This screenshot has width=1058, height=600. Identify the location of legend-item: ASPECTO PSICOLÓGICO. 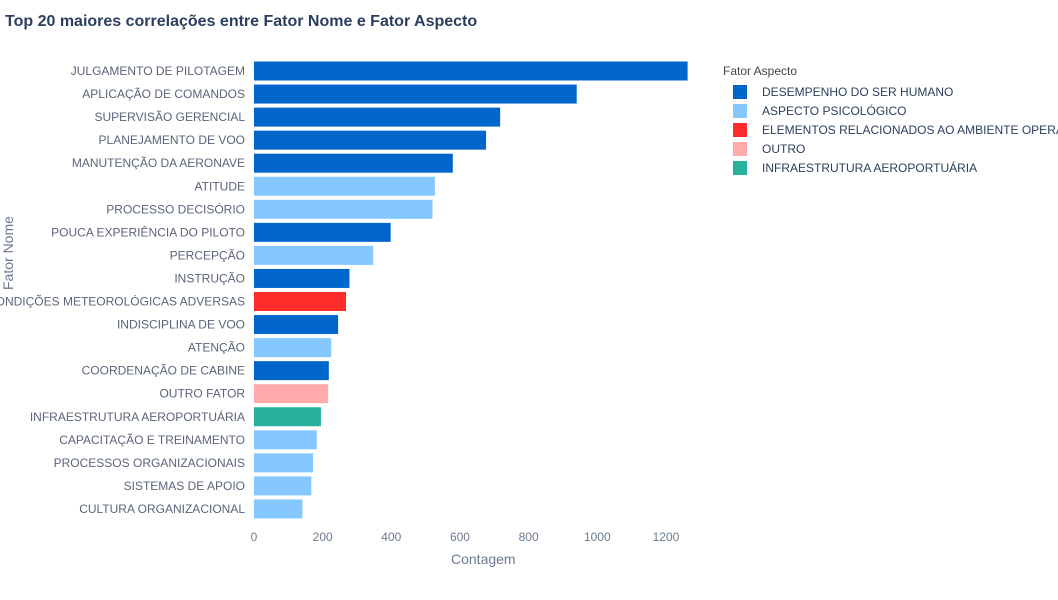
(895, 110).